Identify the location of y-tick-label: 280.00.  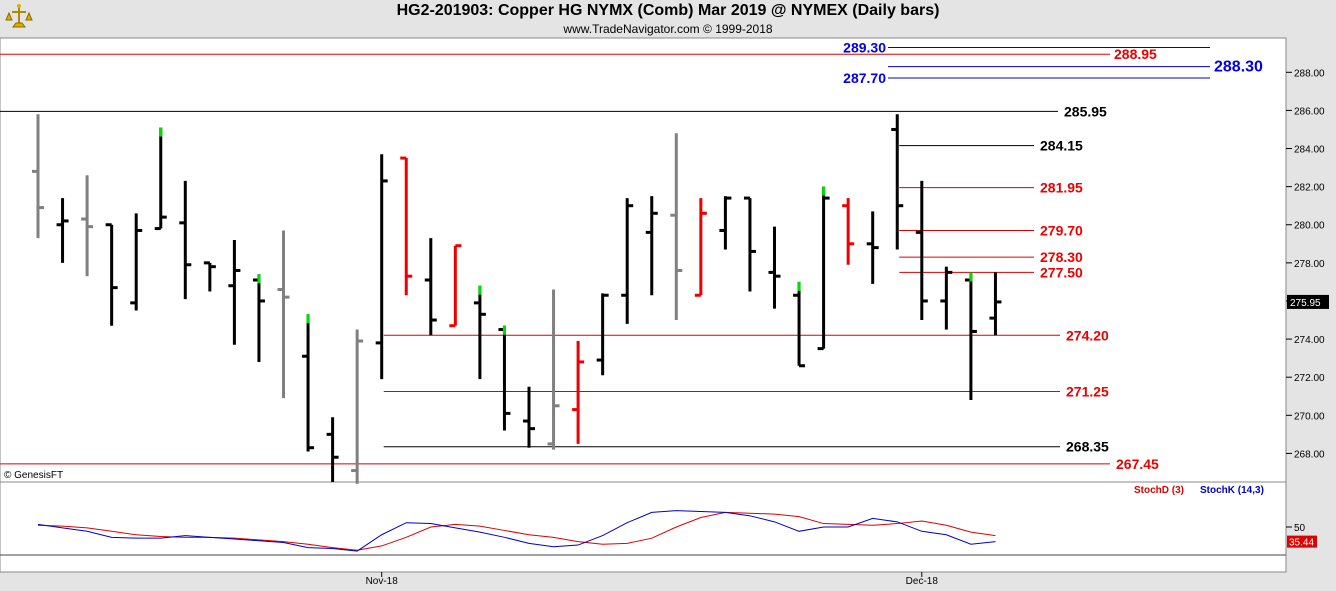
(1309, 226).